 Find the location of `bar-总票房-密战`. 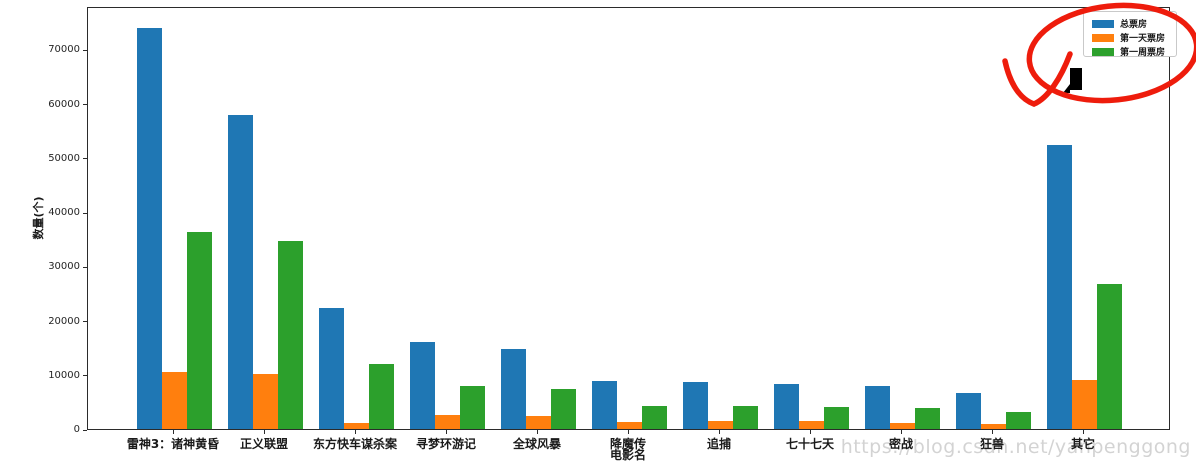

bar-总票房-密战 is located at coordinates (877, 407).